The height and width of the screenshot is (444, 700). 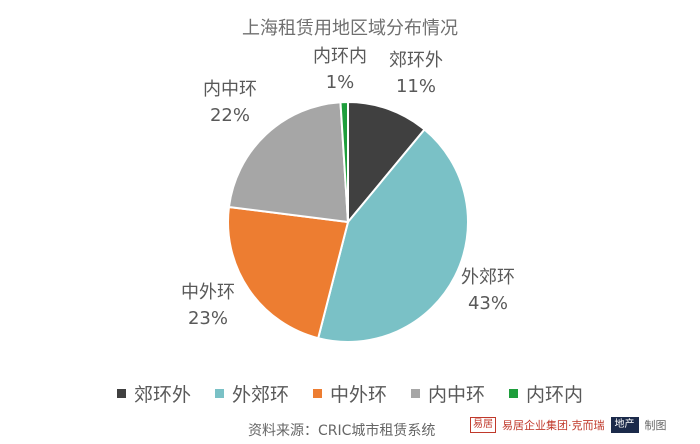 I want to click on legend: 郊环外 外郊环 中外环 内中环 内环内, so click(x=350, y=393).